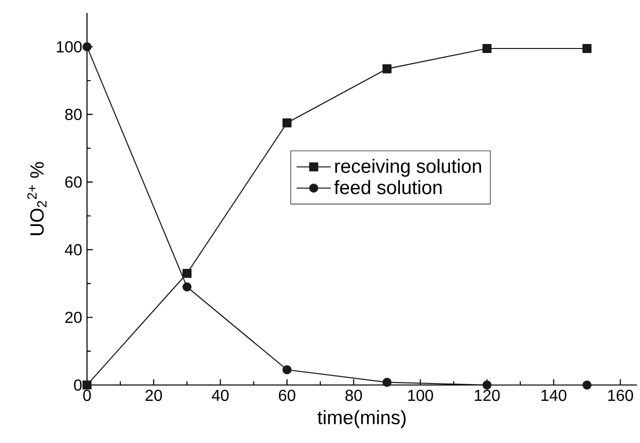 This screenshot has width=640, height=443. What do you see at coordinates (621, 396) in the screenshot?
I see `x-tick-label: 160` at bounding box center [621, 396].